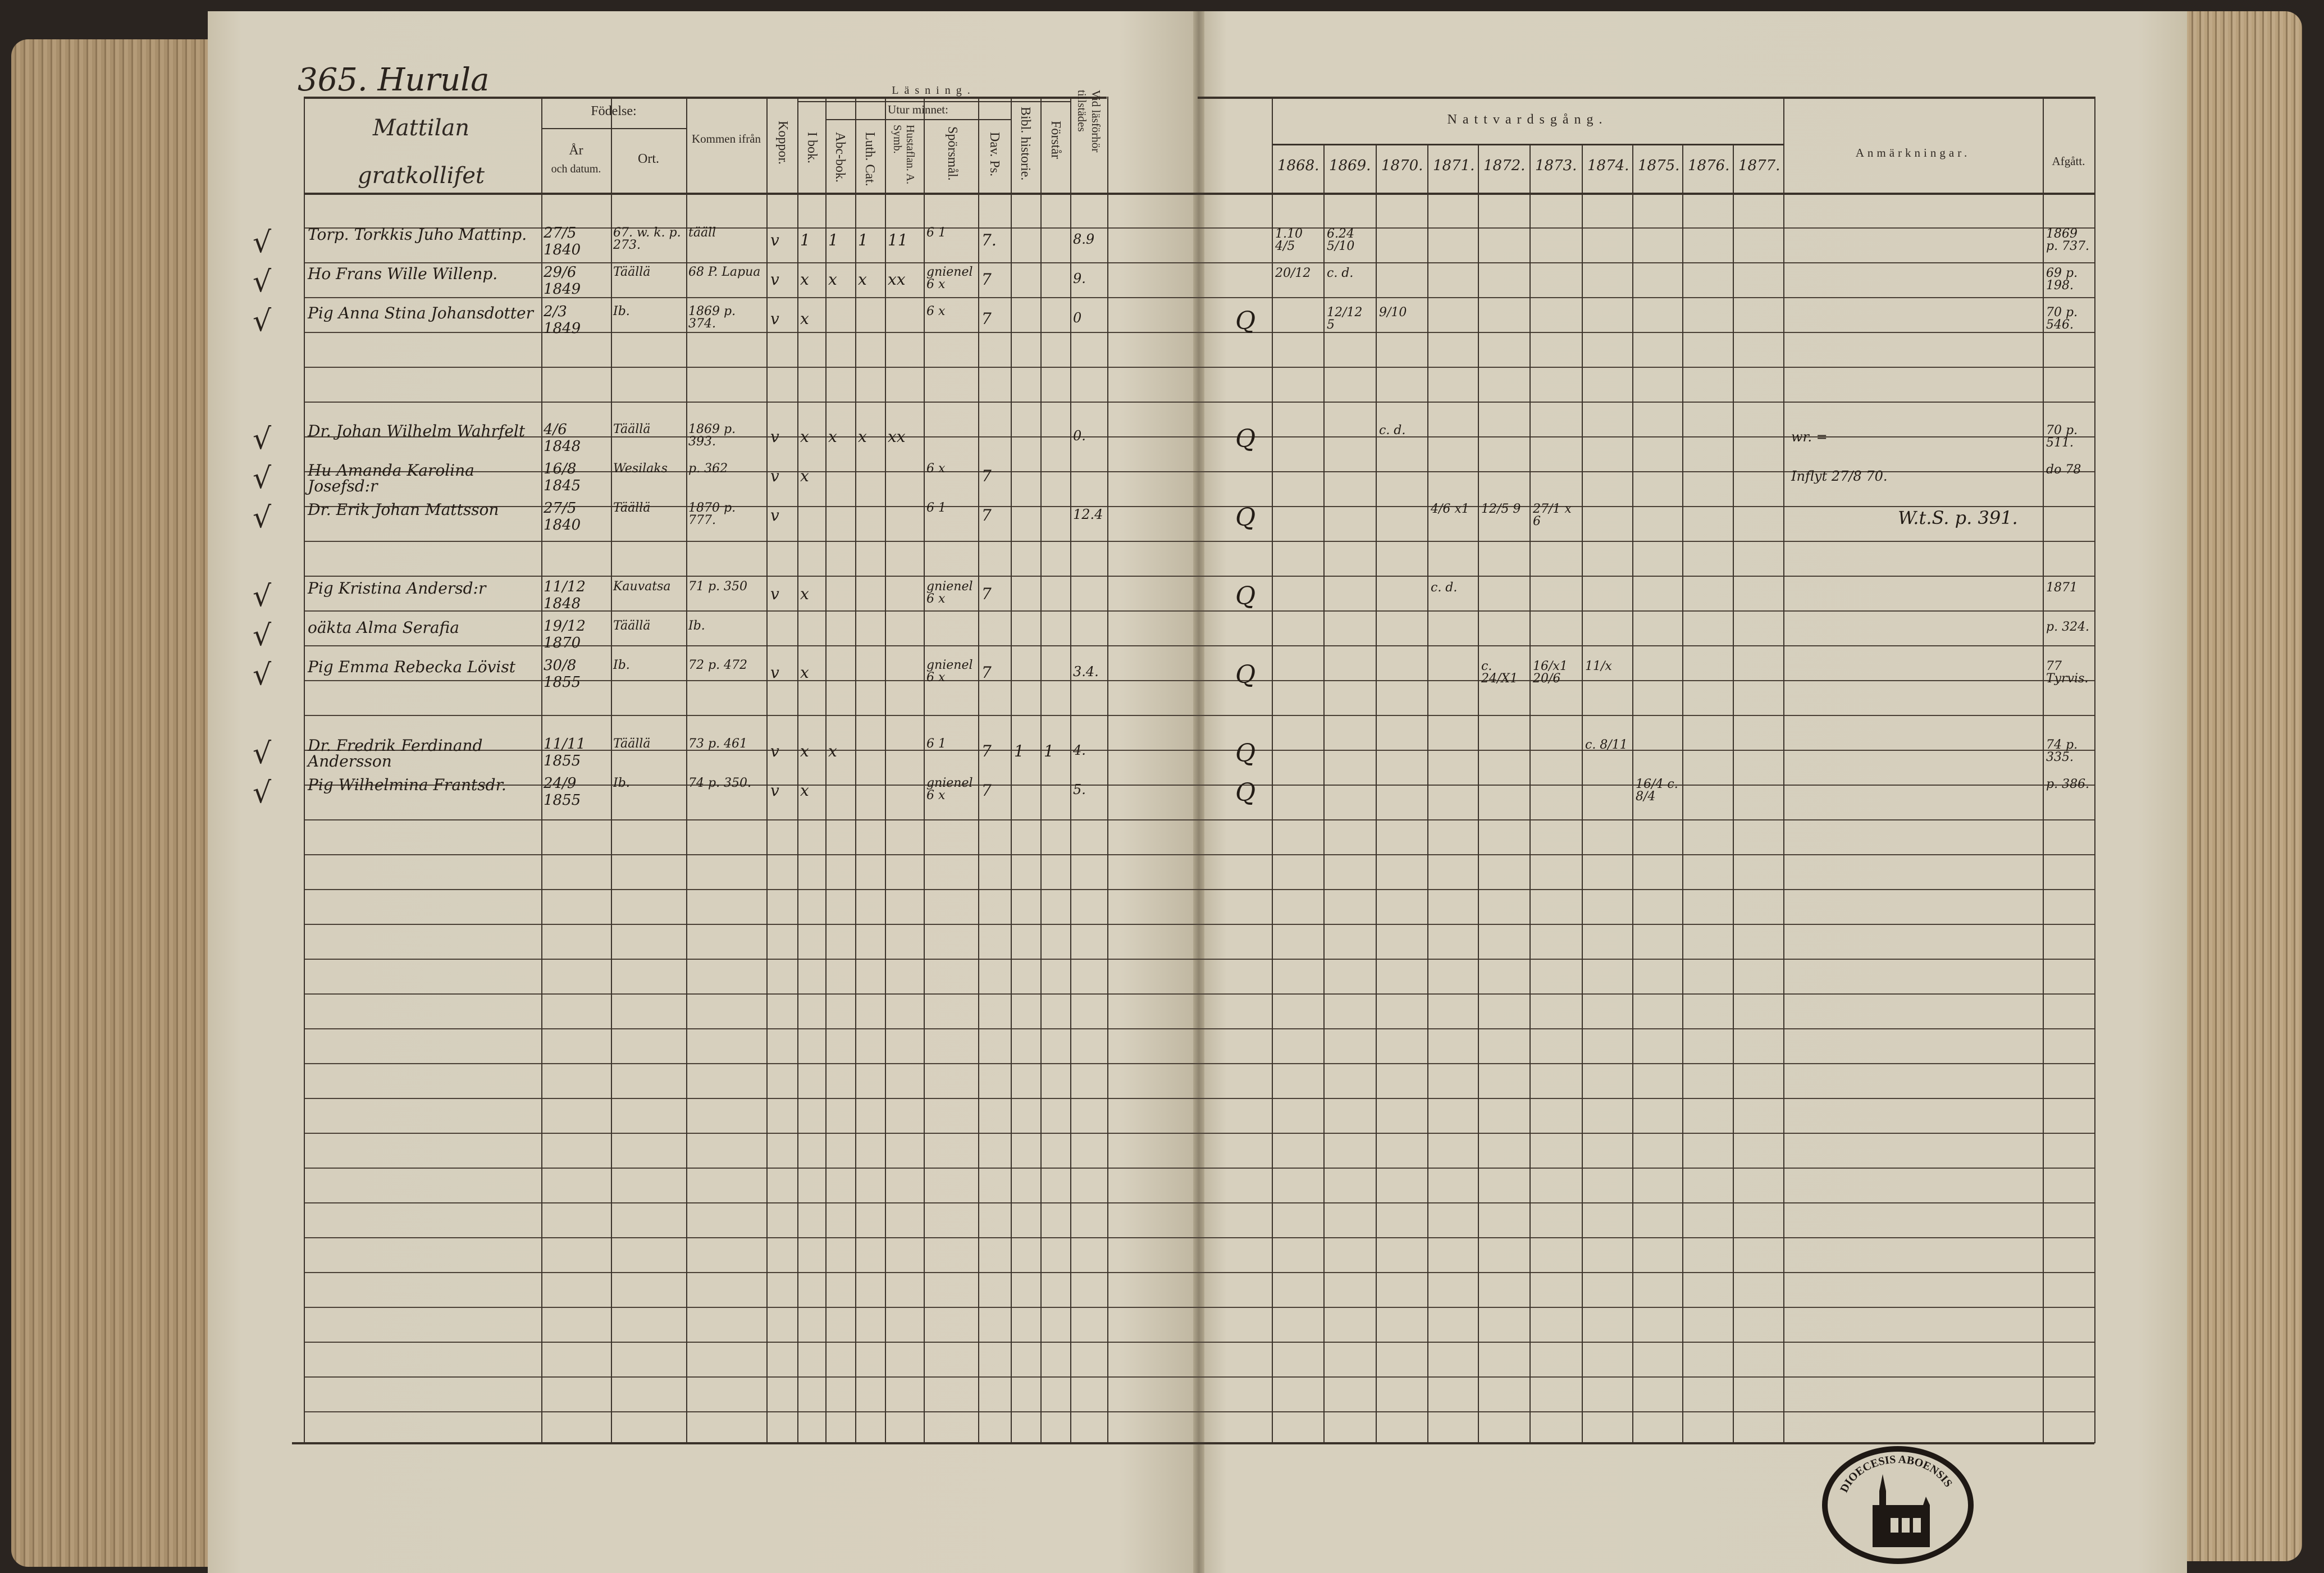  I want to click on entry-abc: x, so click(832, 436).